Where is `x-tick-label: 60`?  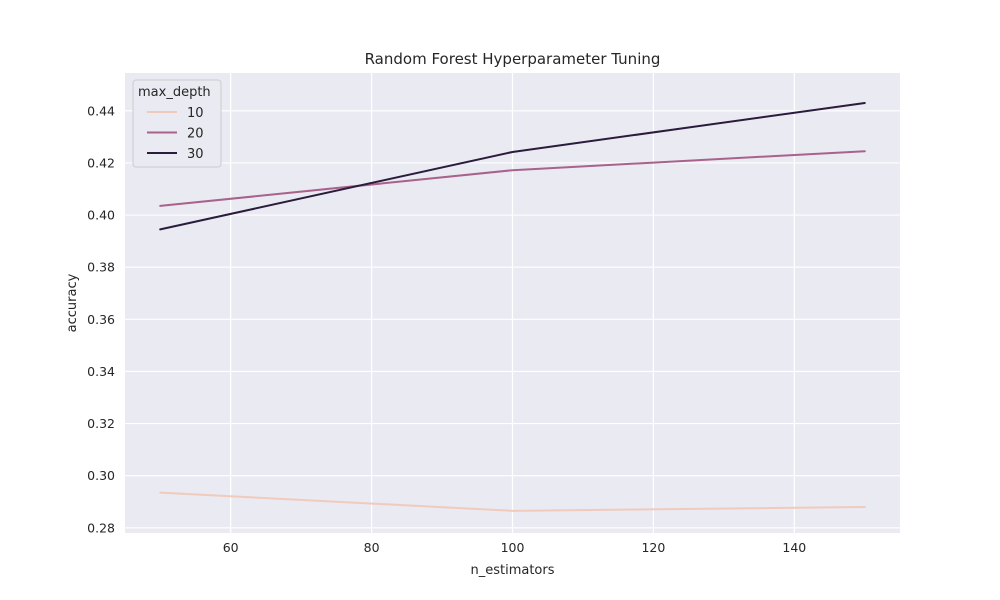 x-tick-label: 60 is located at coordinates (231, 547).